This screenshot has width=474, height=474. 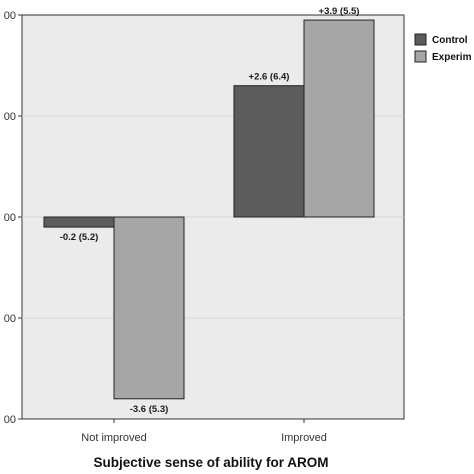 I want to click on y-axis: 00 00 00 00 00, so click(x=13, y=218).